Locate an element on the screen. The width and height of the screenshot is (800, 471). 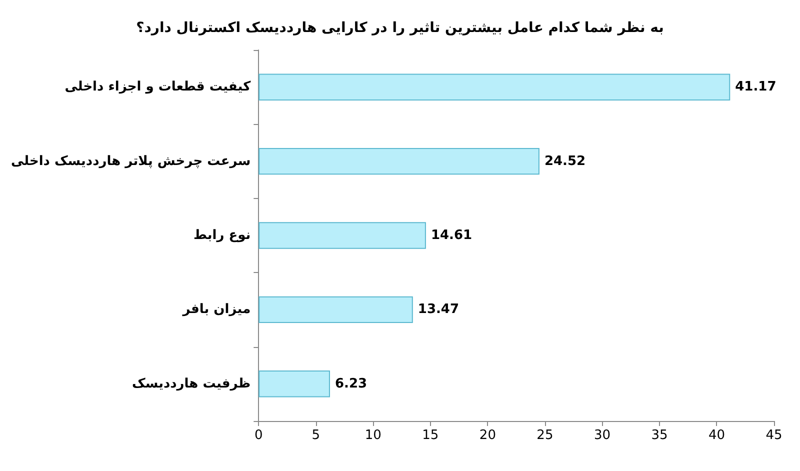
data-label: 13.47 is located at coordinates (439, 310).